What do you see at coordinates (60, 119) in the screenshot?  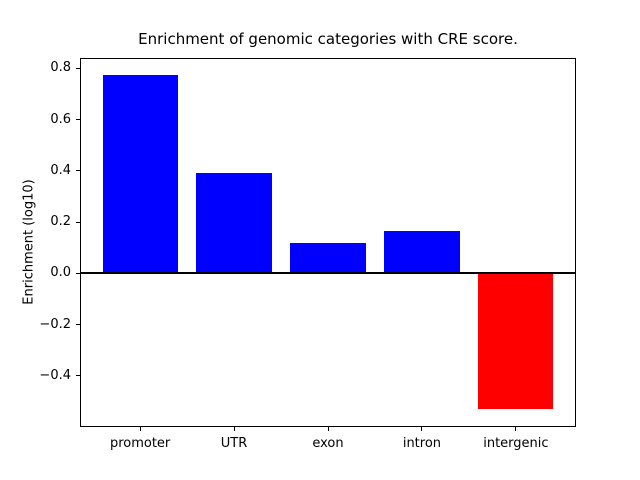 I see `y-tick-label: 0.6` at bounding box center [60, 119].